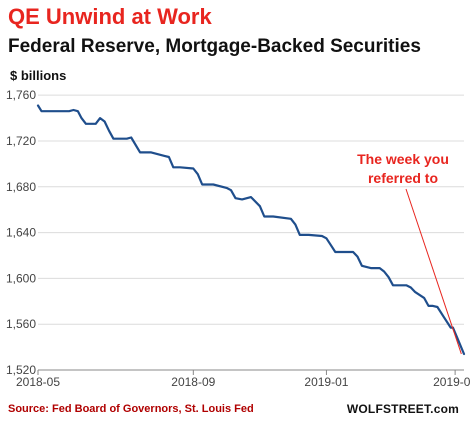  I want to click on y-tick-label: 1,760, so click(21, 95).